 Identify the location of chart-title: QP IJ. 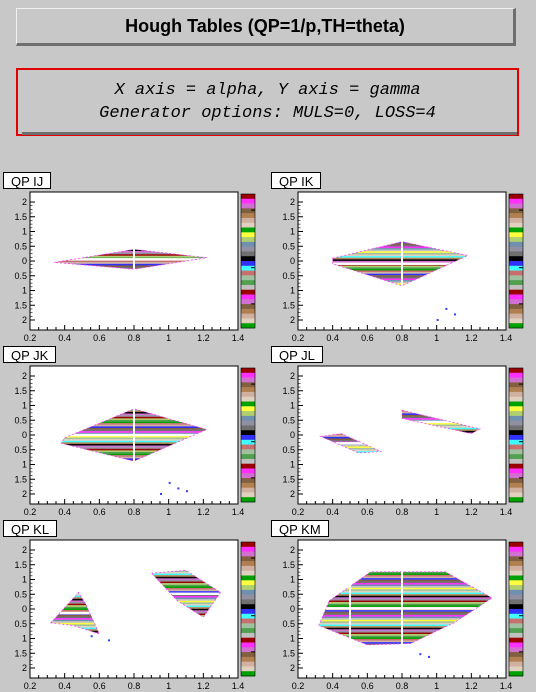
(27, 180).